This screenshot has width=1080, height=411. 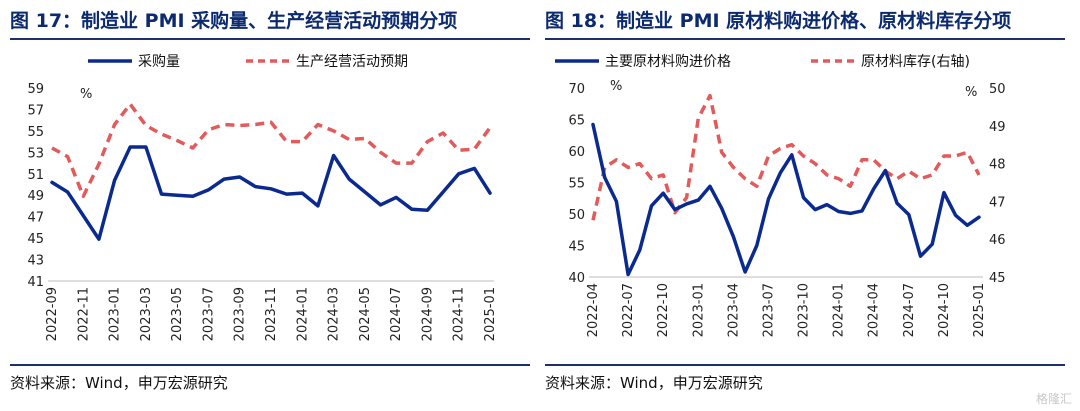 I want to click on x-tick-label: 2023-04, so click(x=733, y=310).